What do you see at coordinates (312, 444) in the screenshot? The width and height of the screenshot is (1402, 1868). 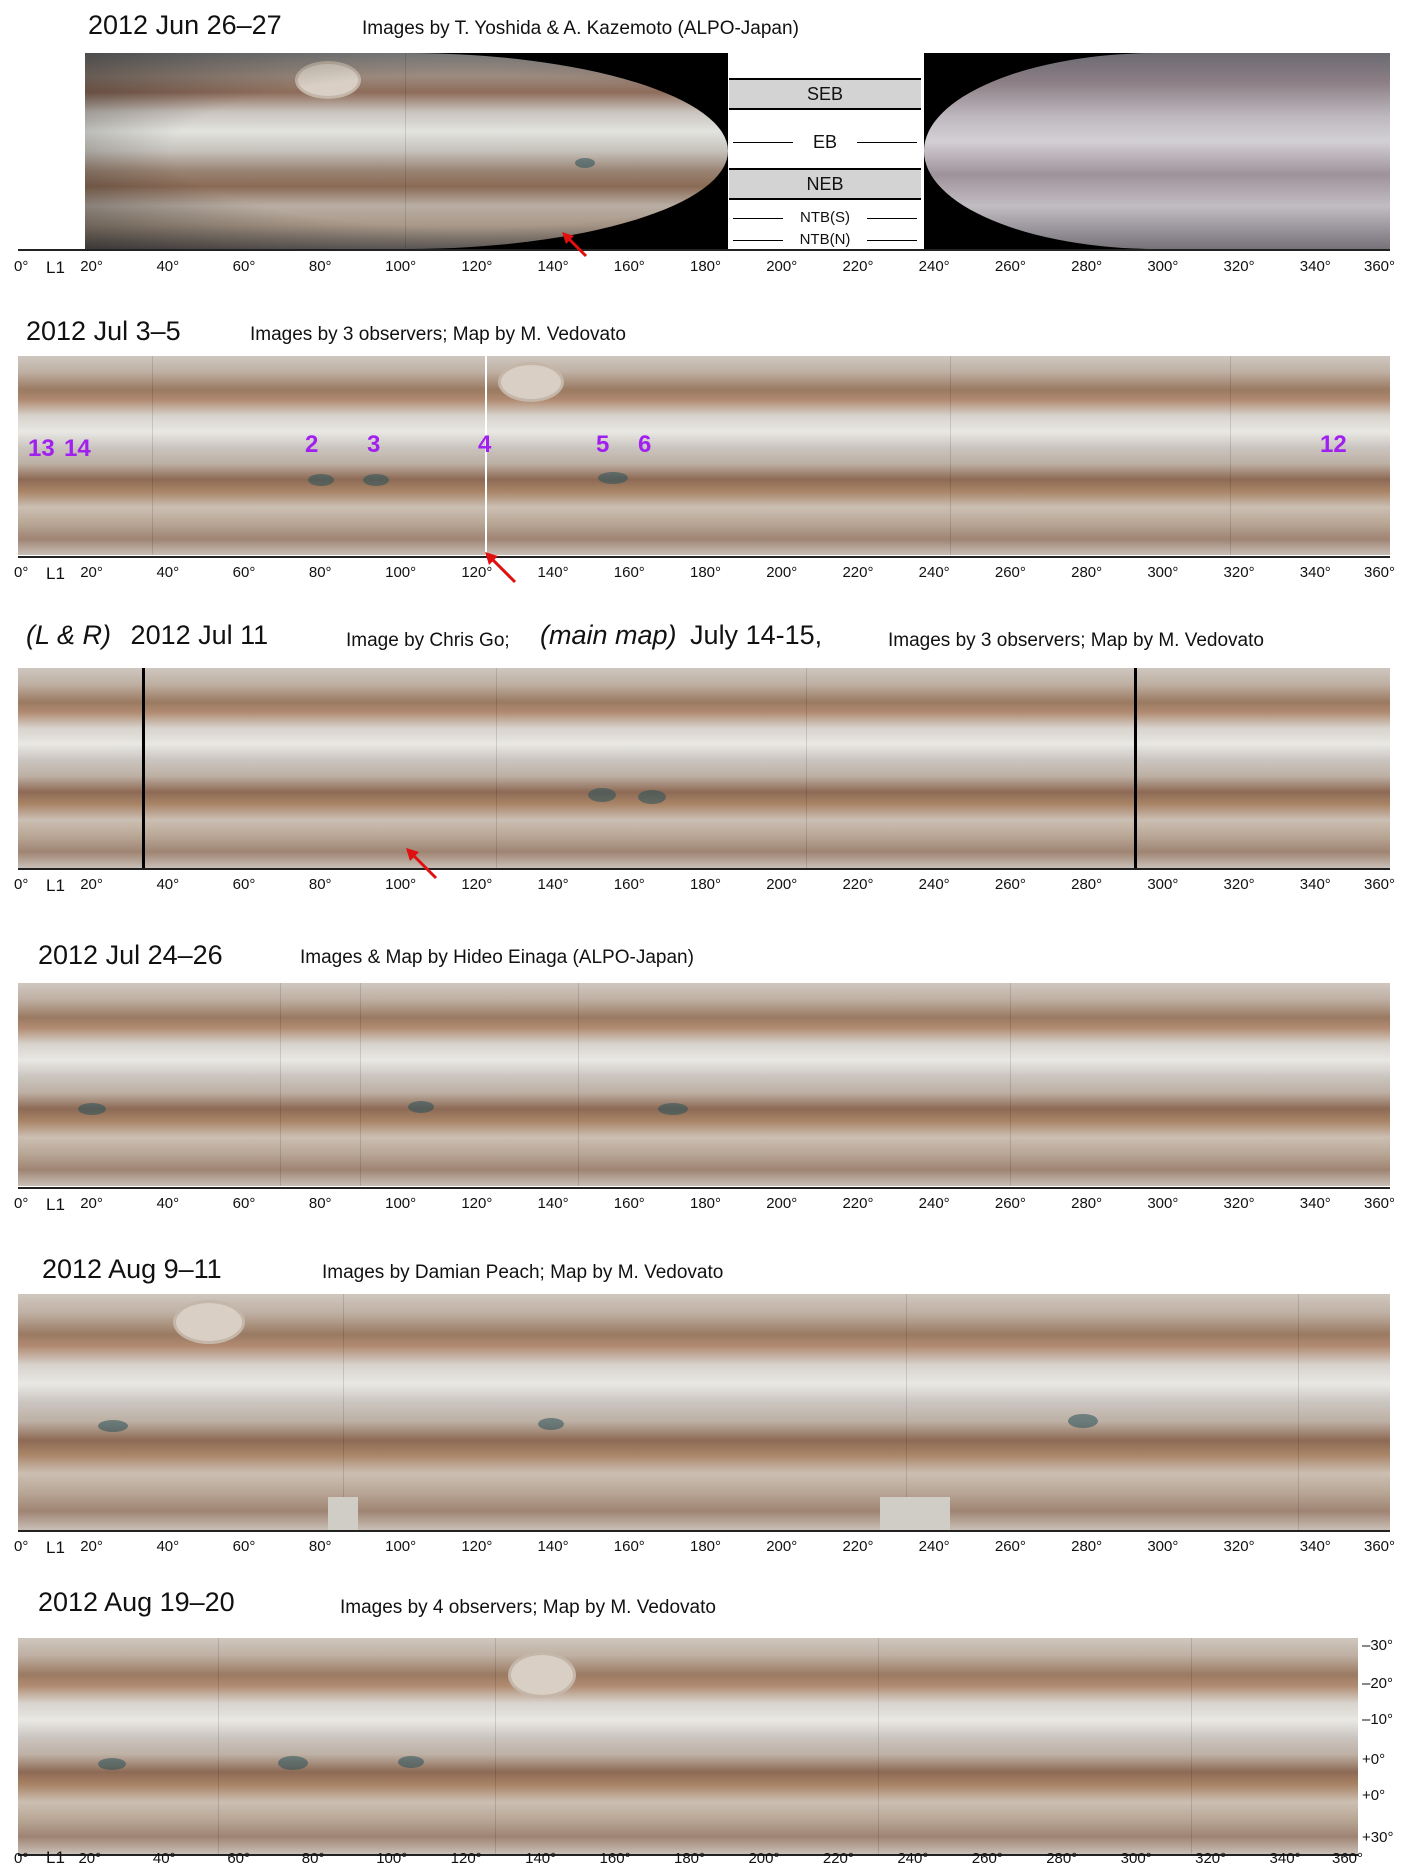 I see `spot-number-2: 2` at bounding box center [312, 444].